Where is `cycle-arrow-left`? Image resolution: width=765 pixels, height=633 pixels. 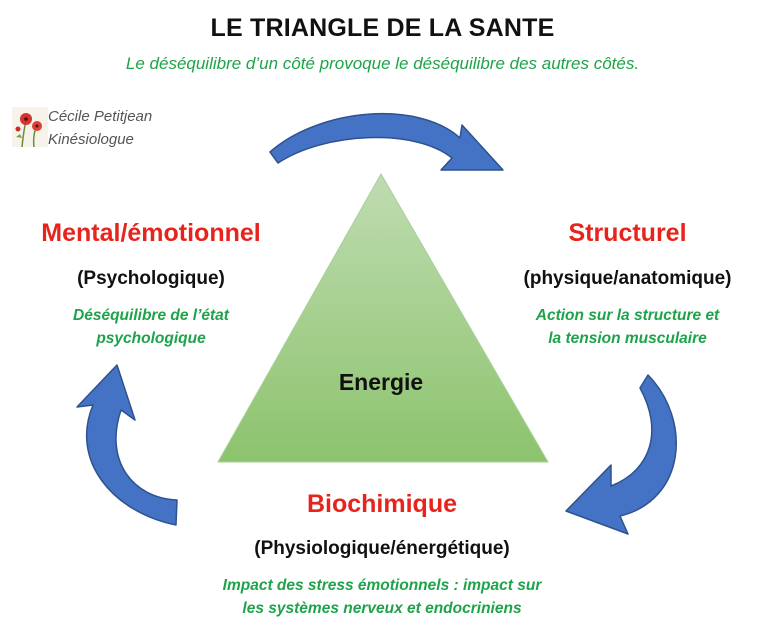
cycle-arrow-left is located at coordinates (127, 445).